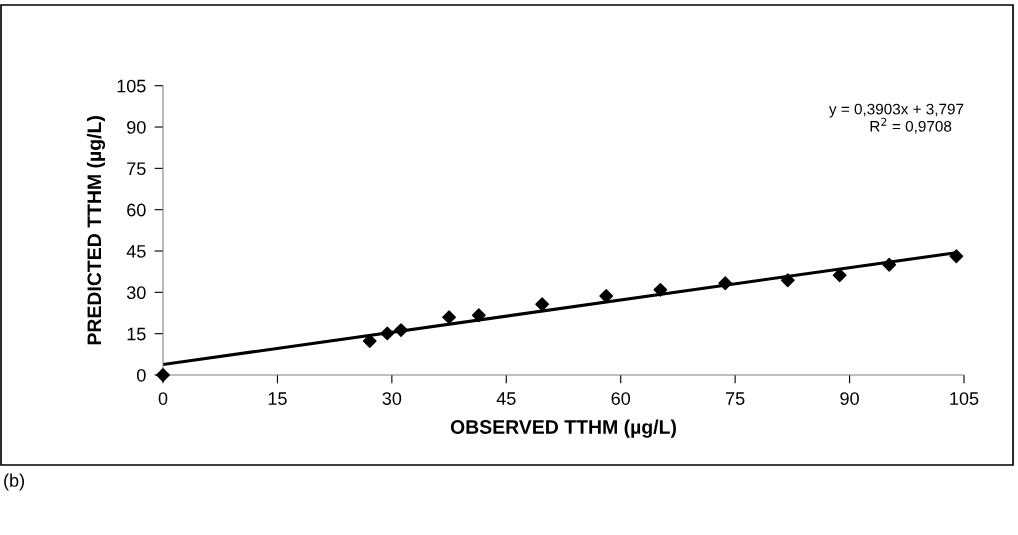  Describe the element at coordinates (896, 110) in the screenshot. I see `annotation: y = 0,3903x + 3,797` at that location.